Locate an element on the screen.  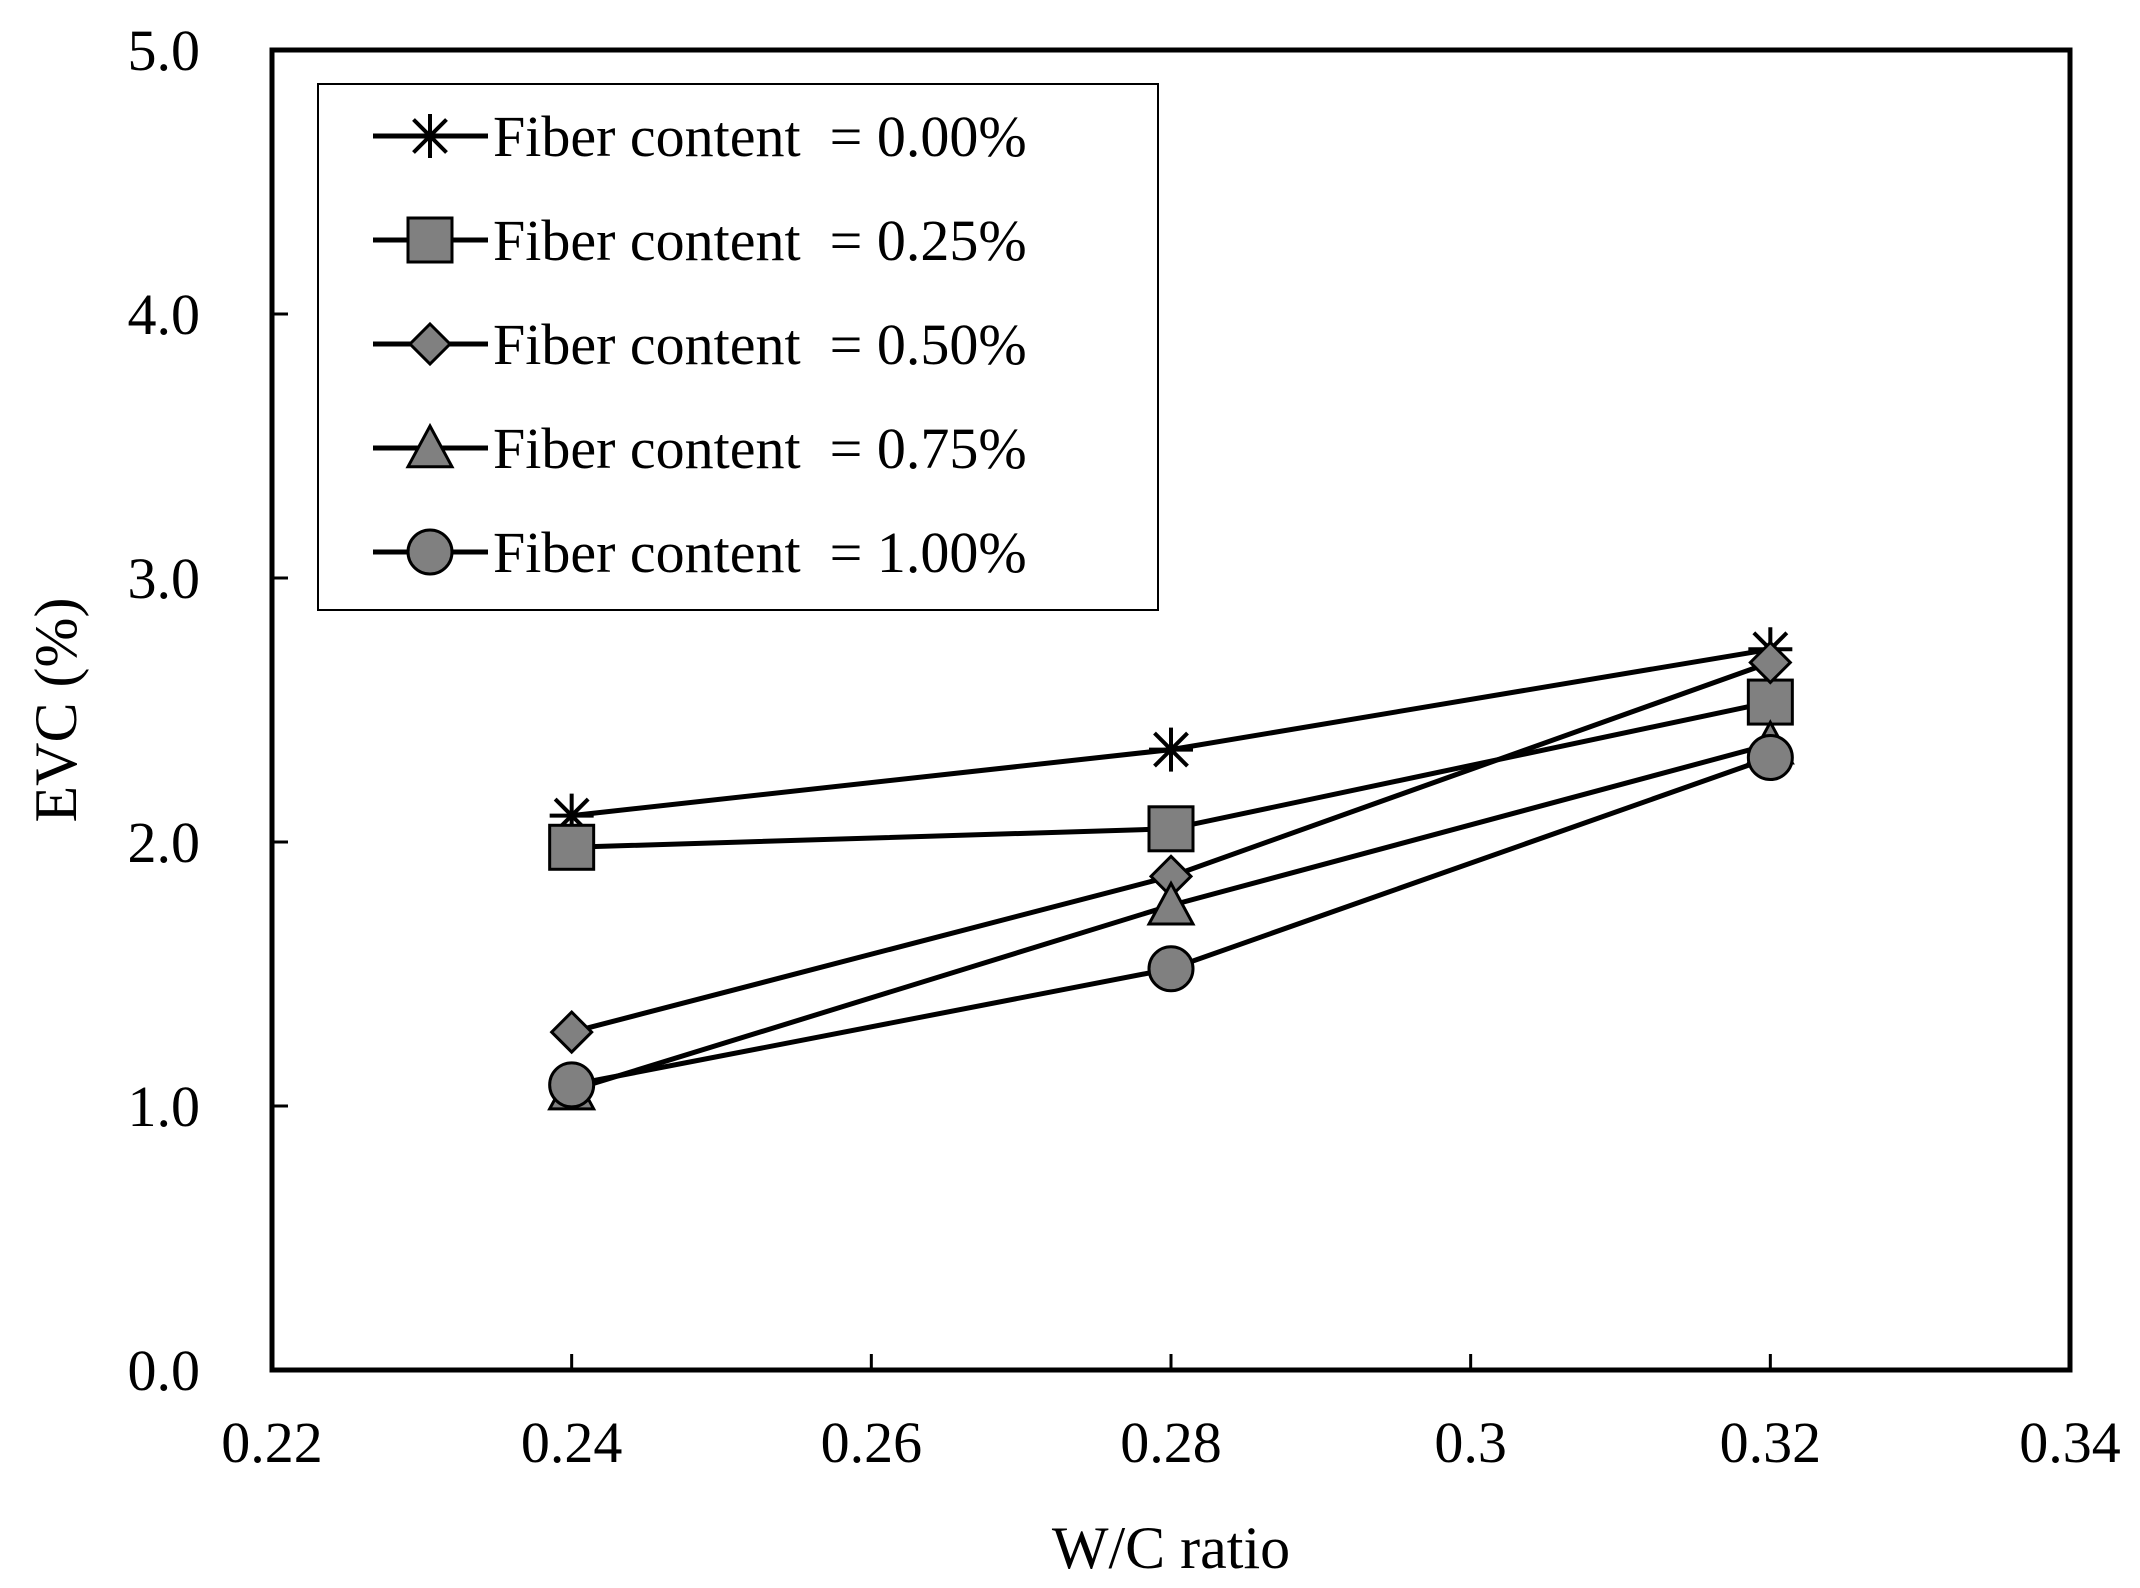
x-tick-label: 0.32 is located at coordinates (1771, 1442).